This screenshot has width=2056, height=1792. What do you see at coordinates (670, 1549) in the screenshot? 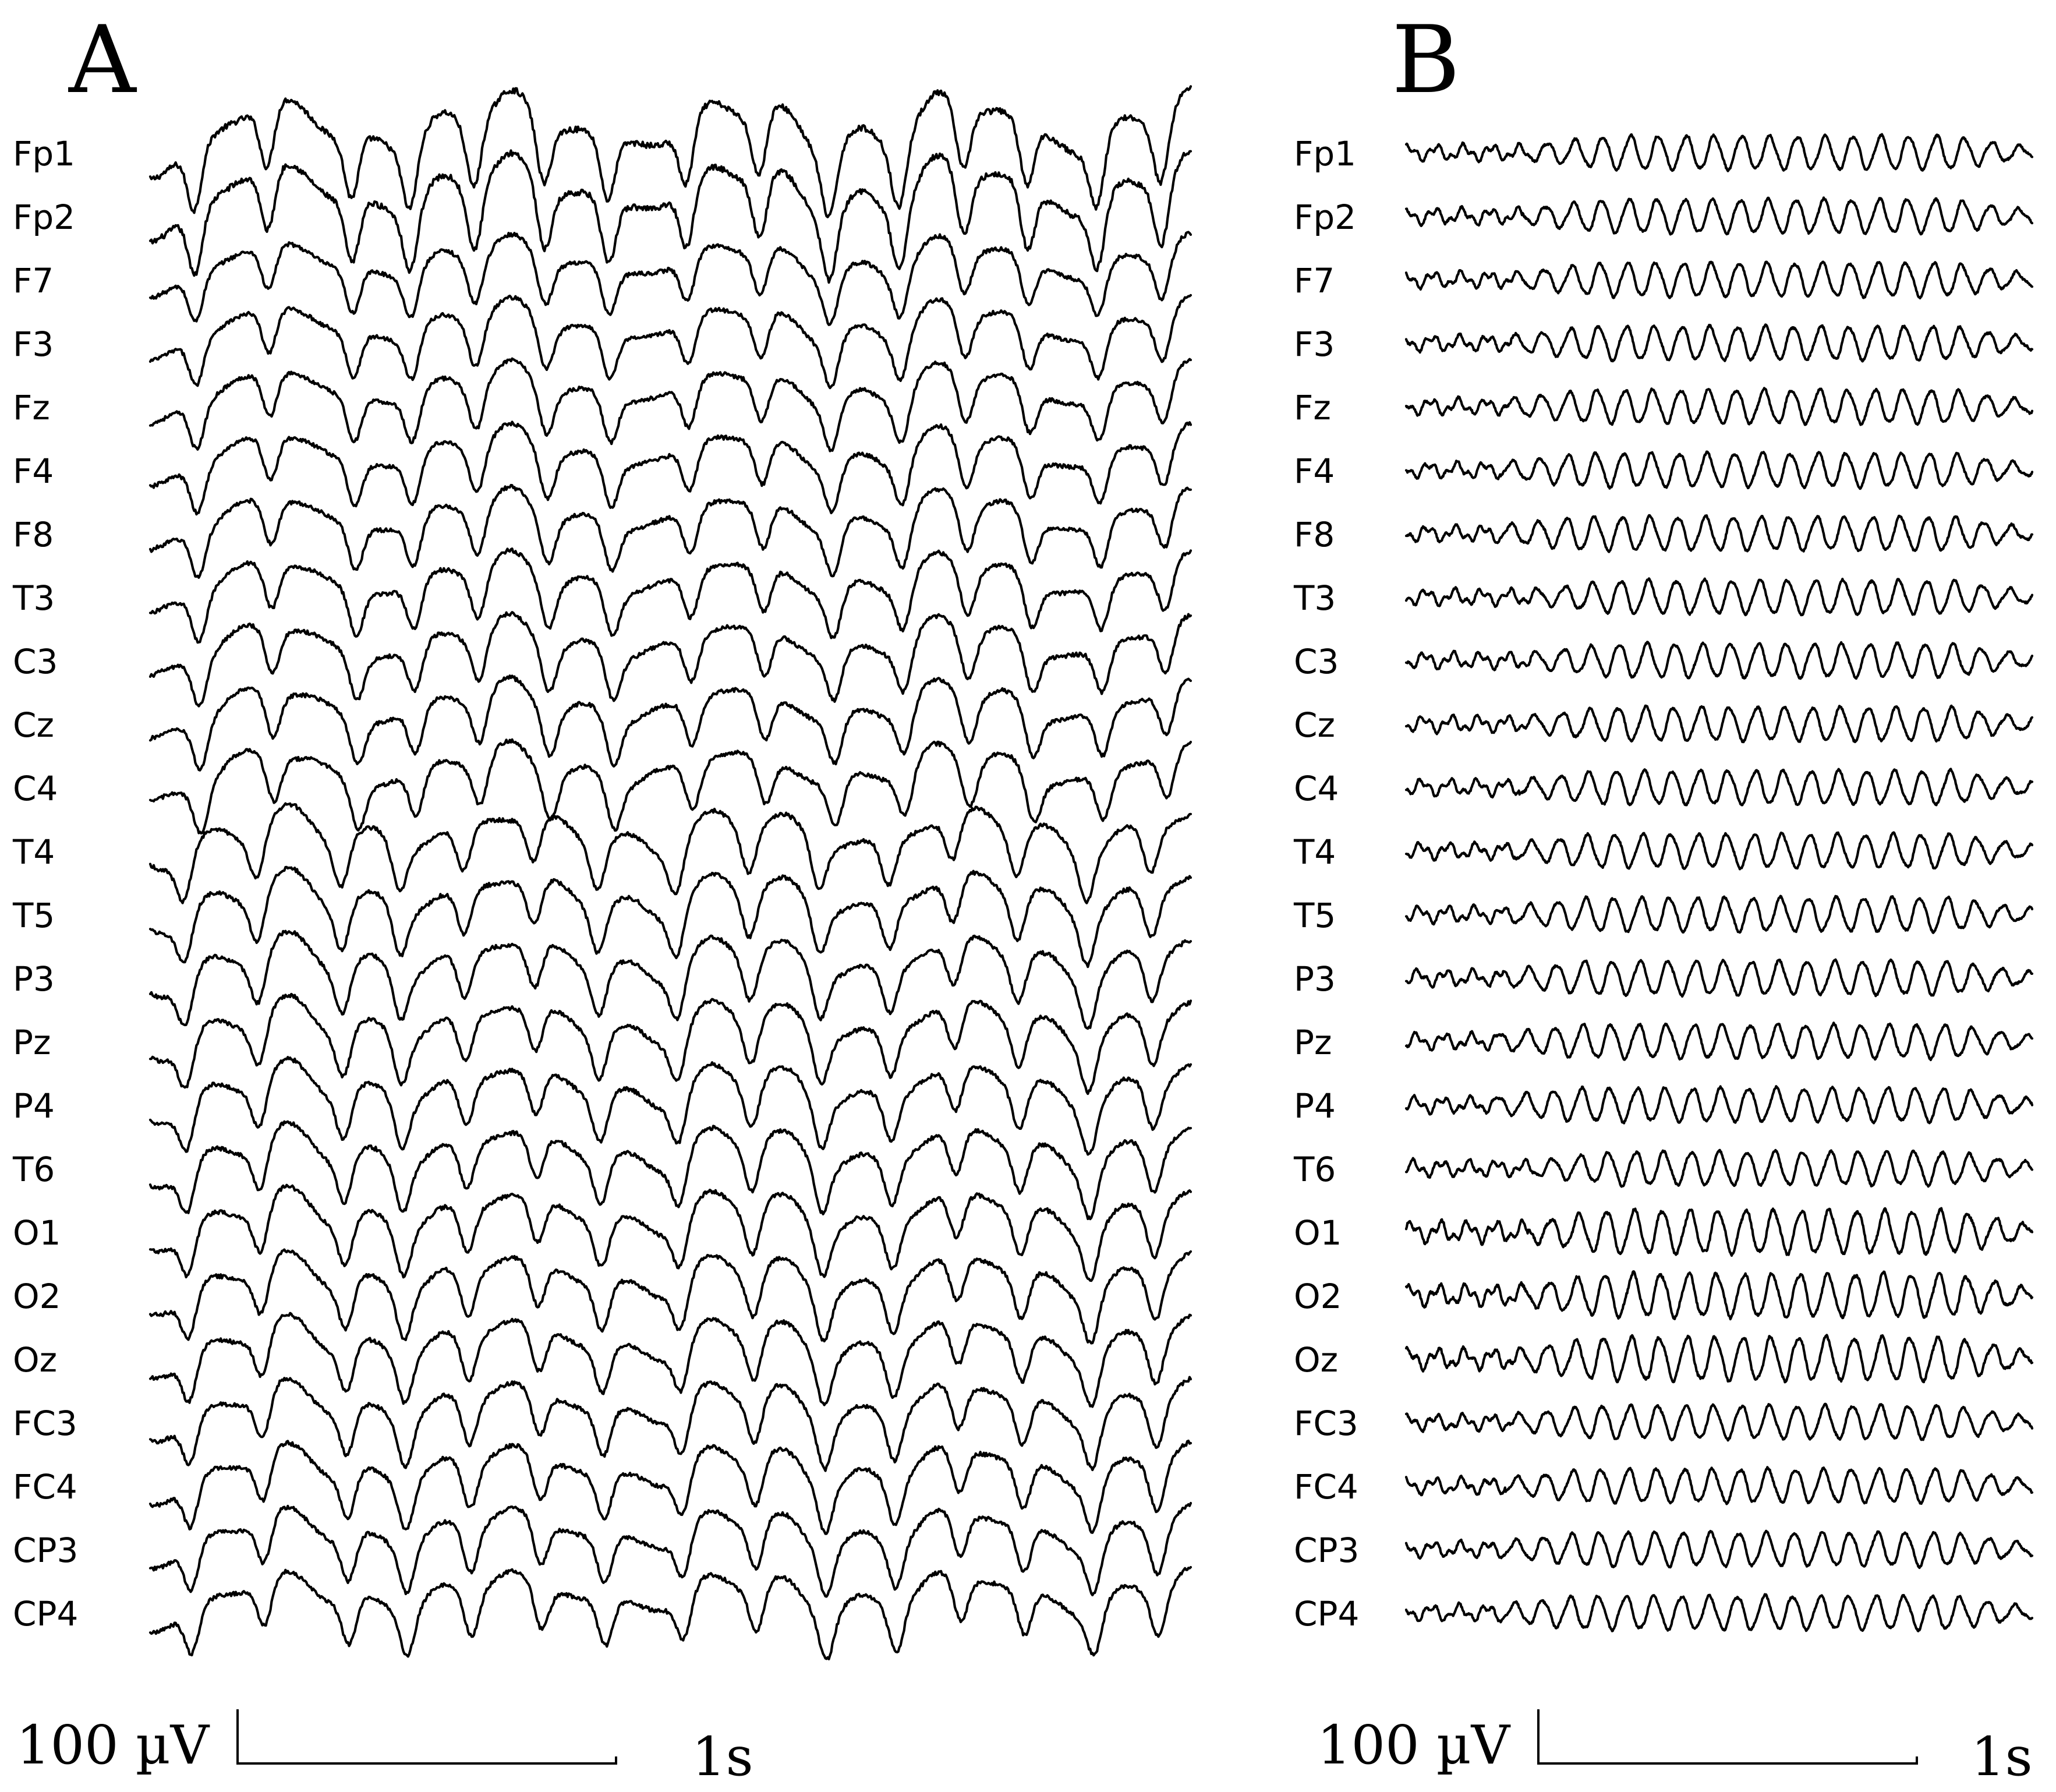
I see `panel-a-trace-cp3` at bounding box center [670, 1549].